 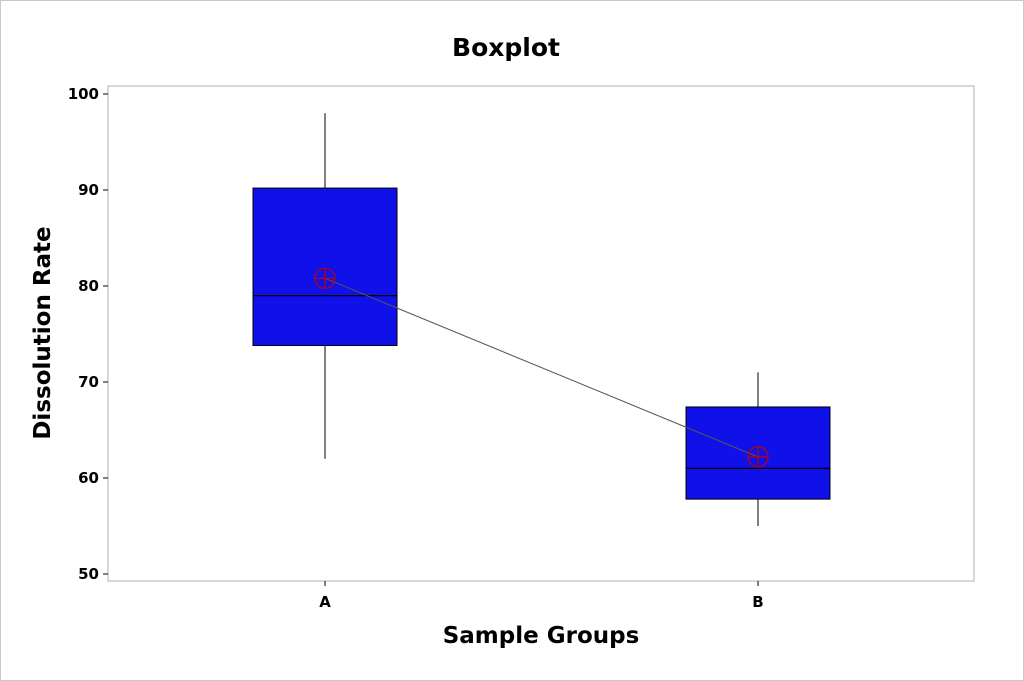 What do you see at coordinates (88, 190) in the screenshot?
I see `y-tick-label-90: 90` at bounding box center [88, 190].